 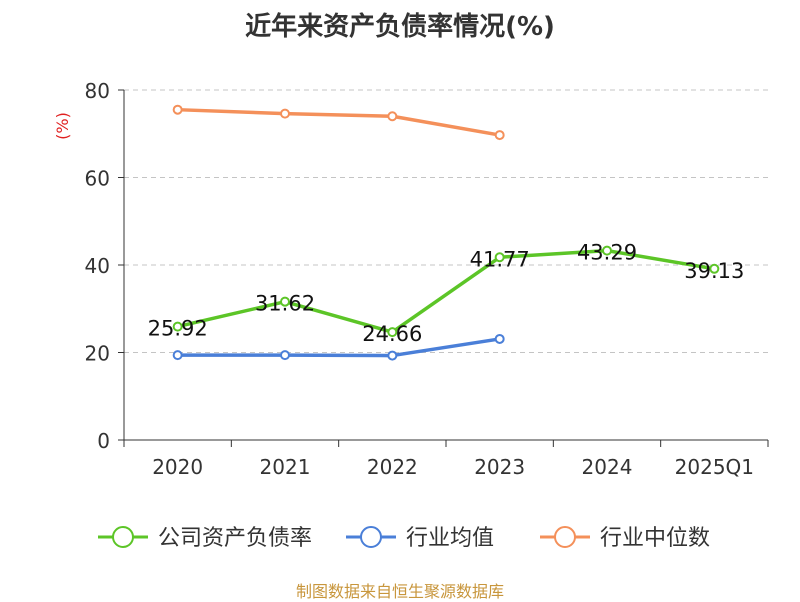 I want to click on data-label: 25.92, so click(x=178, y=329).